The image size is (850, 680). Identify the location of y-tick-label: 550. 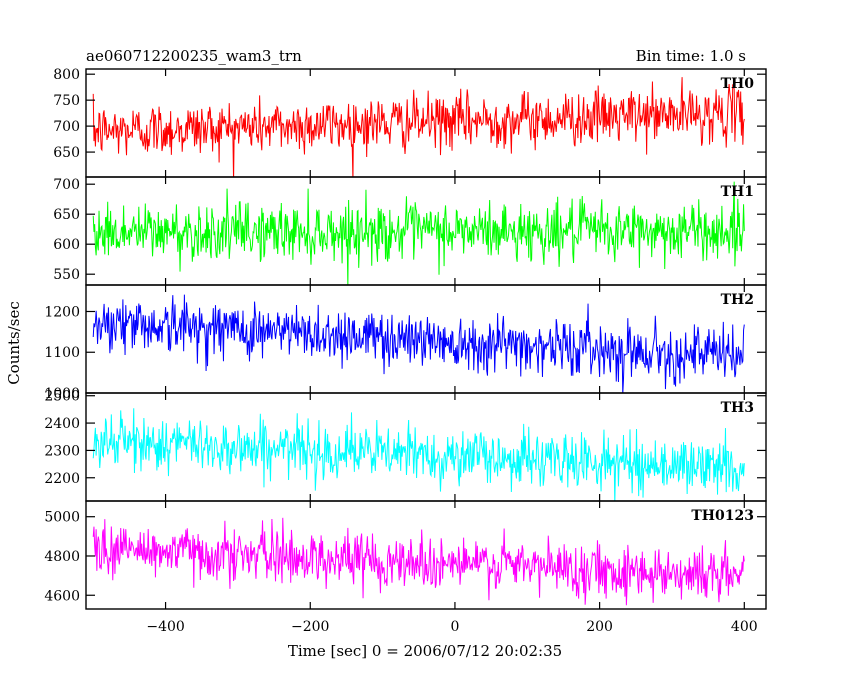
(66, 275).